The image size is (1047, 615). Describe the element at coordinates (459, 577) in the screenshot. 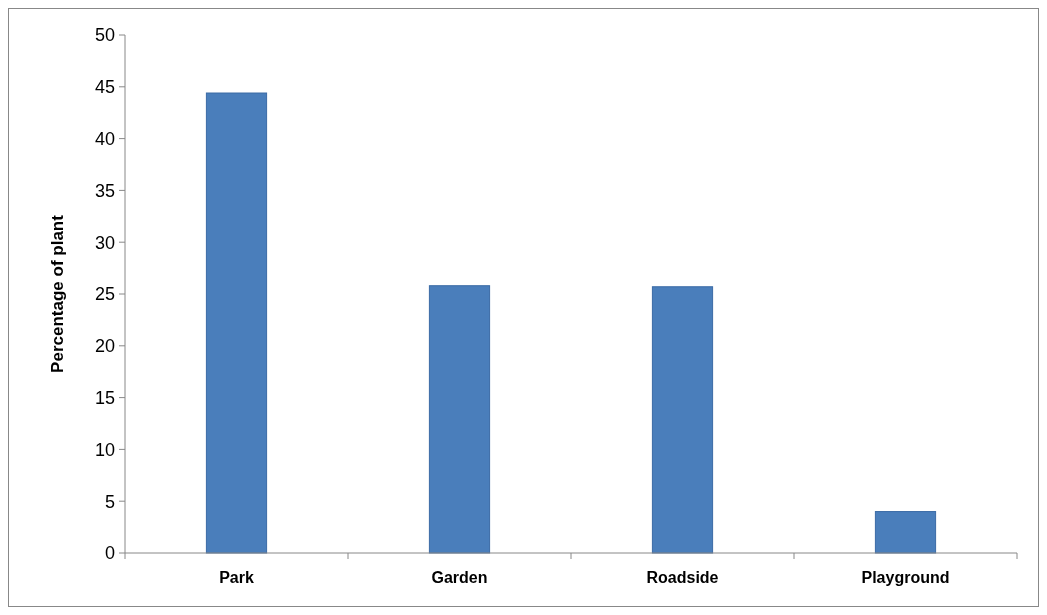

I see `x-tick-label: Garden` at that location.